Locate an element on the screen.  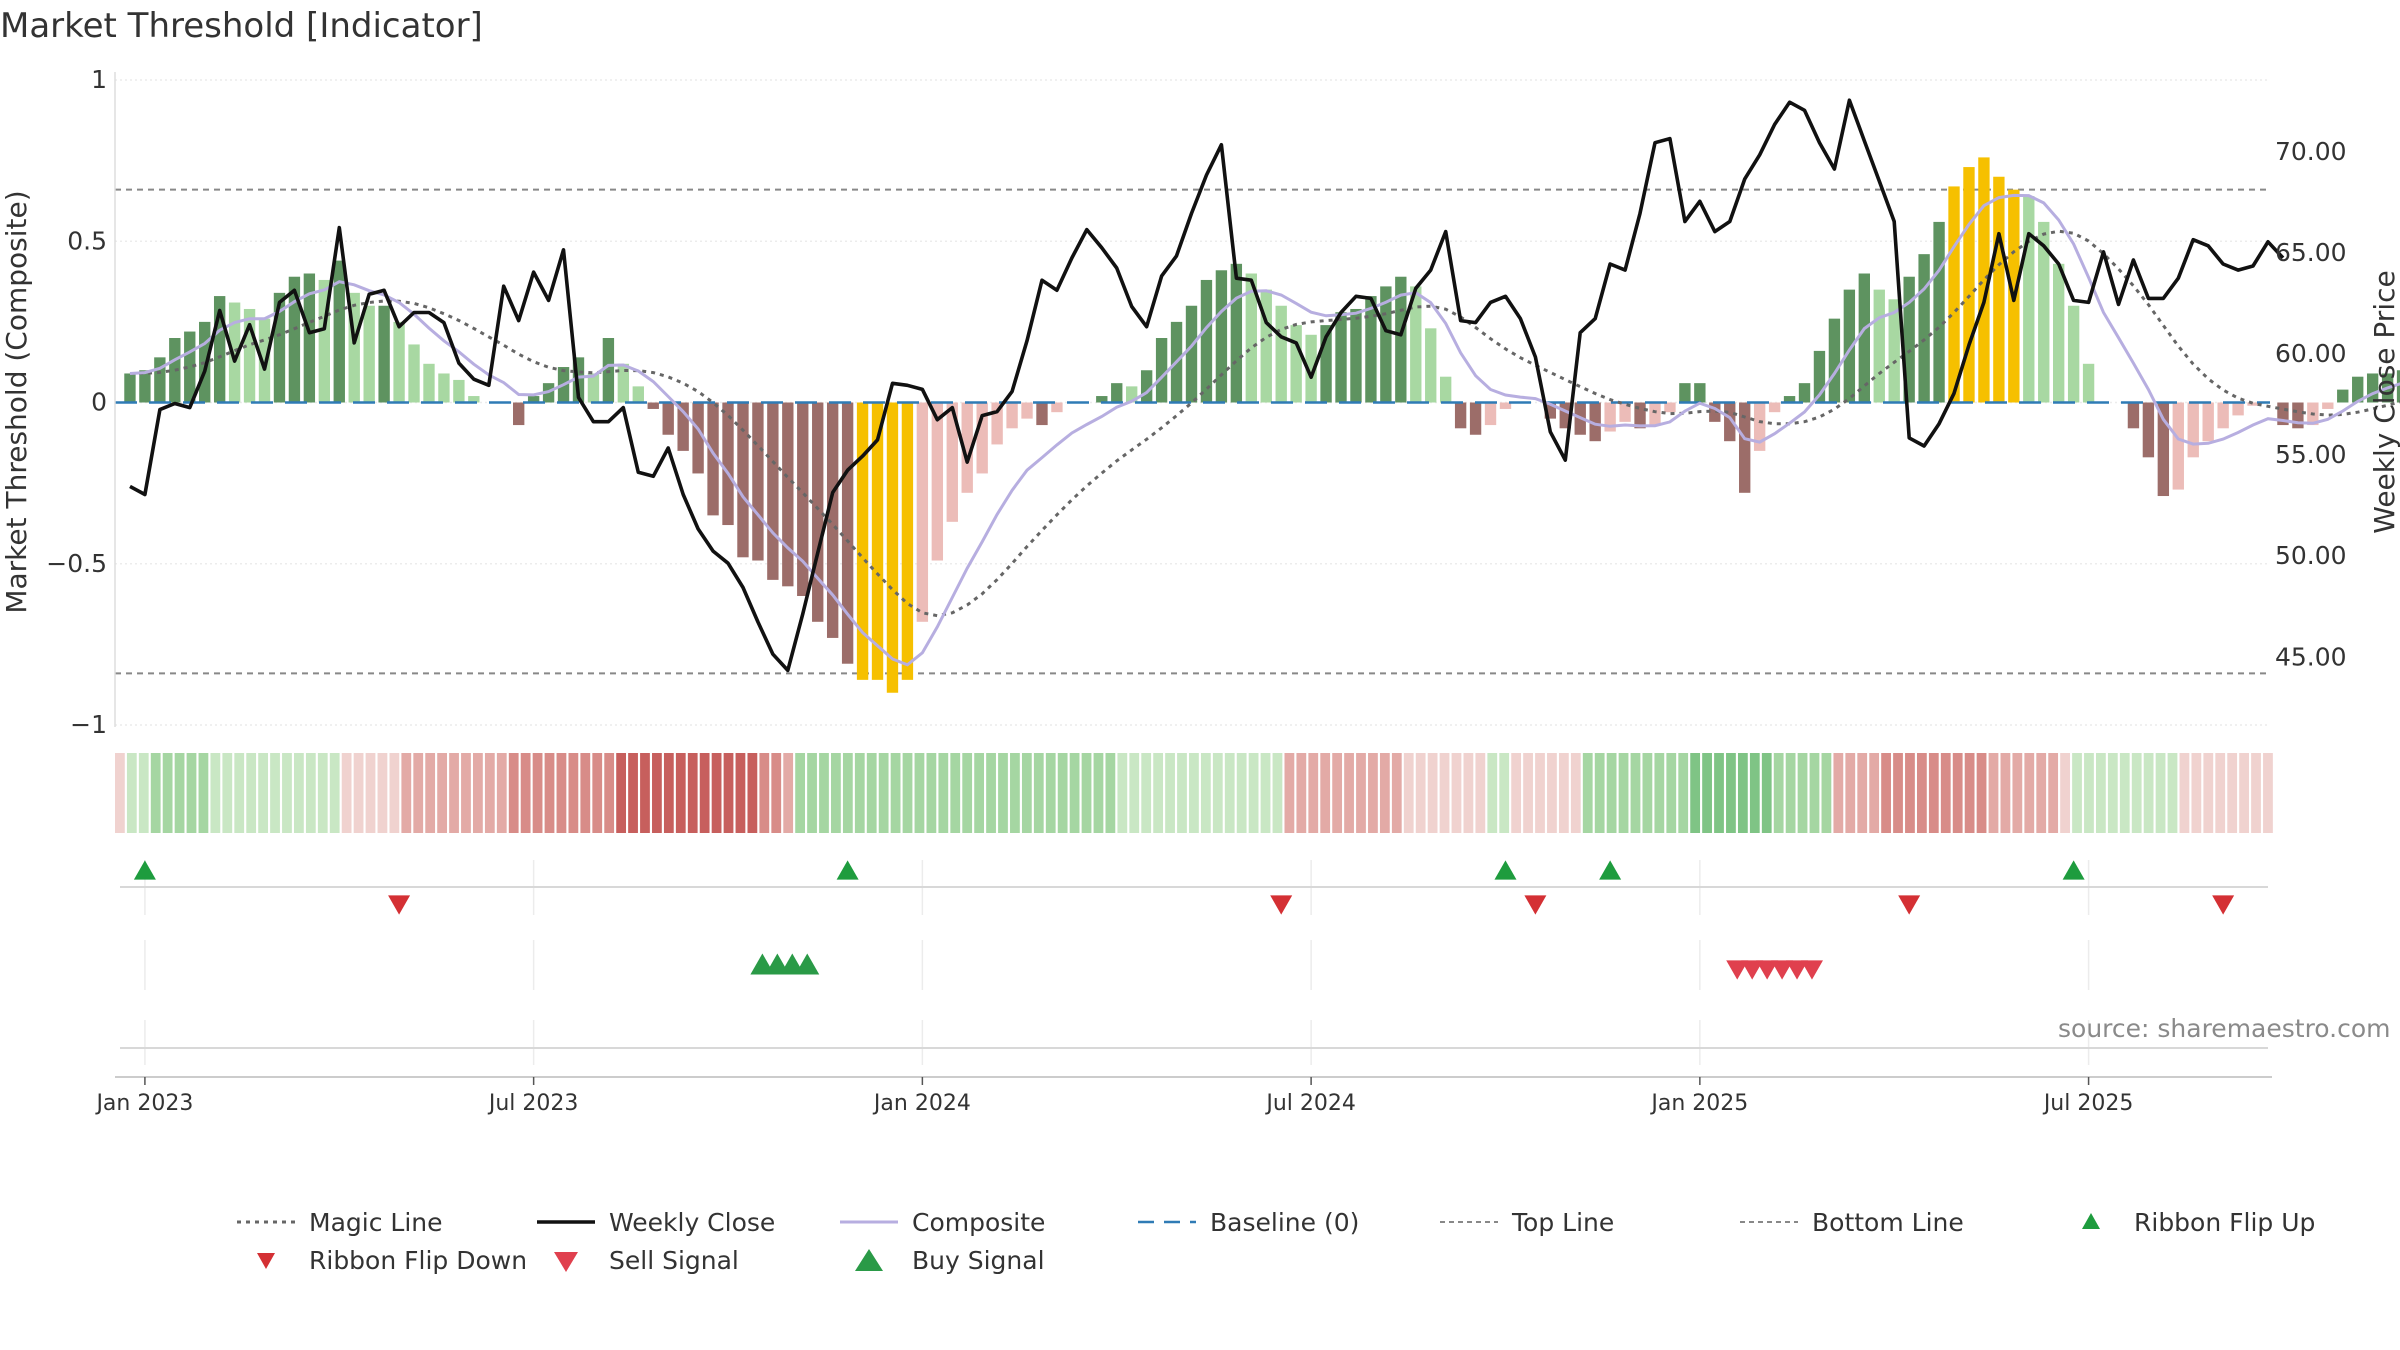
legend-key-close is located at coordinates (566, 1222).